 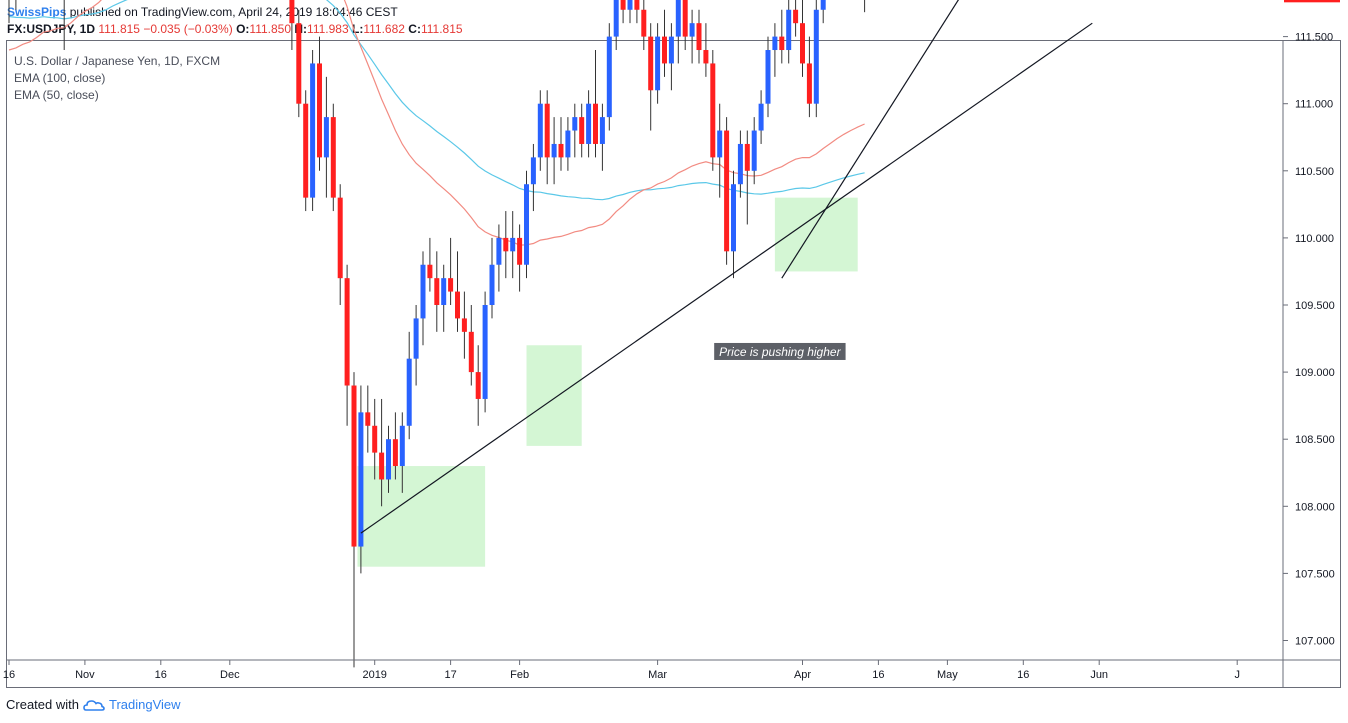 I want to click on low-label: L:, so click(x=358, y=29).